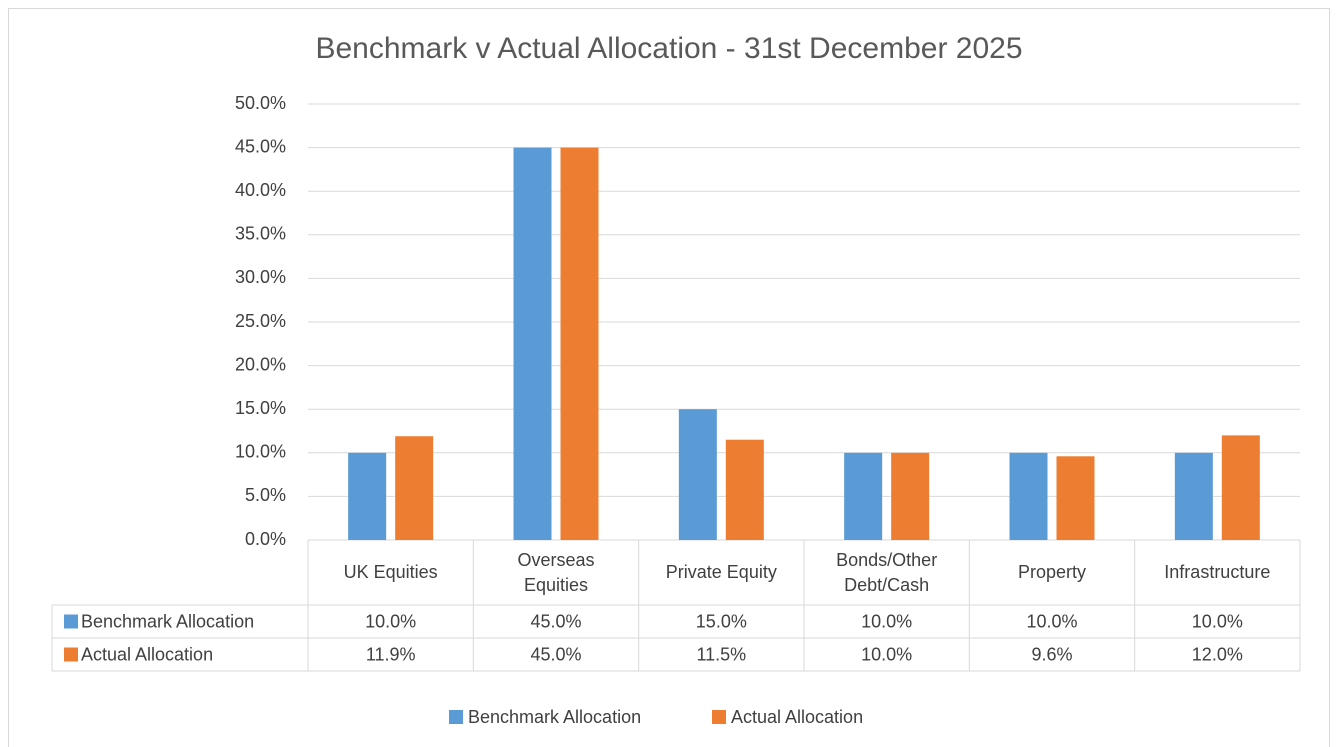  Describe the element at coordinates (1051, 654) in the screenshot. I see `table-value: 9.6%` at that location.